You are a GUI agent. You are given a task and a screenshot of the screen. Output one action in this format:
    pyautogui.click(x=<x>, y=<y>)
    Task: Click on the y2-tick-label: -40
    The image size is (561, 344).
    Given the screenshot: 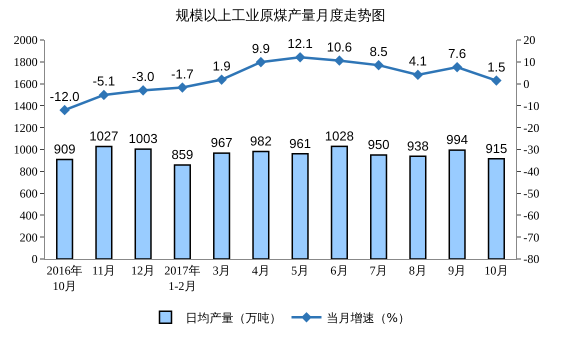 What is the action you would take?
    pyautogui.click(x=531, y=171)
    